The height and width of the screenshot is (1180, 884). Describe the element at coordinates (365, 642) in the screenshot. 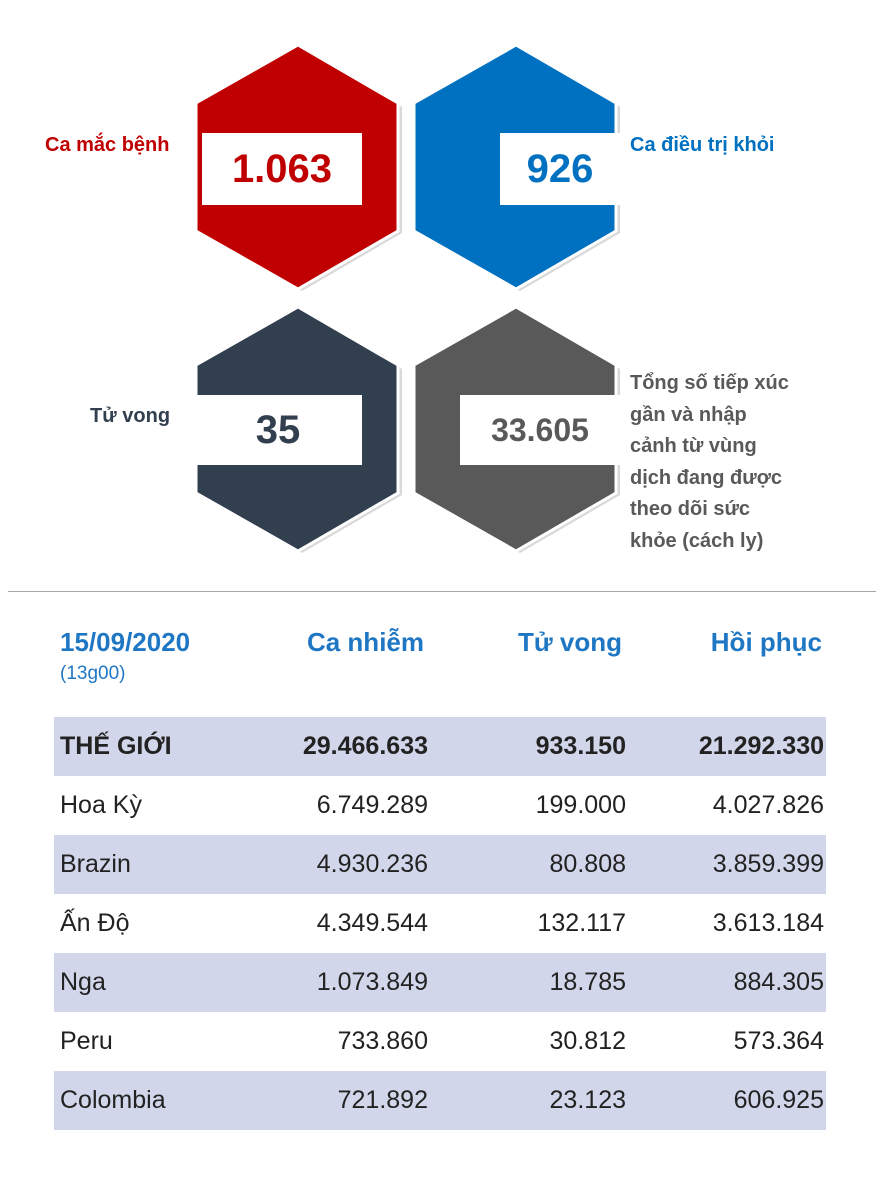

I see `header-cases: Ca nhiễm` at that location.